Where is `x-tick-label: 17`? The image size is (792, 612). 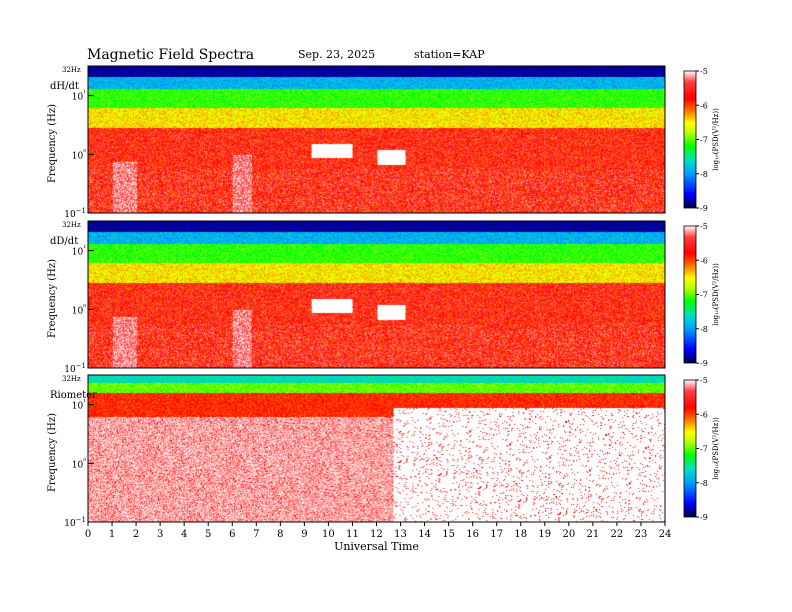 x-tick-label: 17 is located at coordinates (496, 534).